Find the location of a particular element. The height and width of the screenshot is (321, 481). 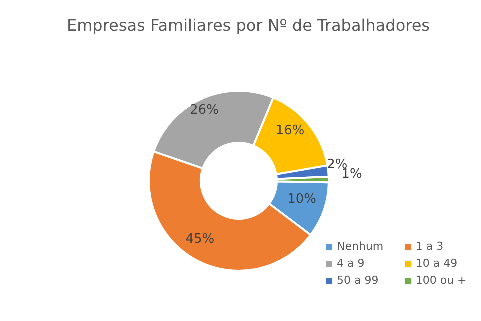

legend-label: Nenhum is located at coordinates (360, 246).